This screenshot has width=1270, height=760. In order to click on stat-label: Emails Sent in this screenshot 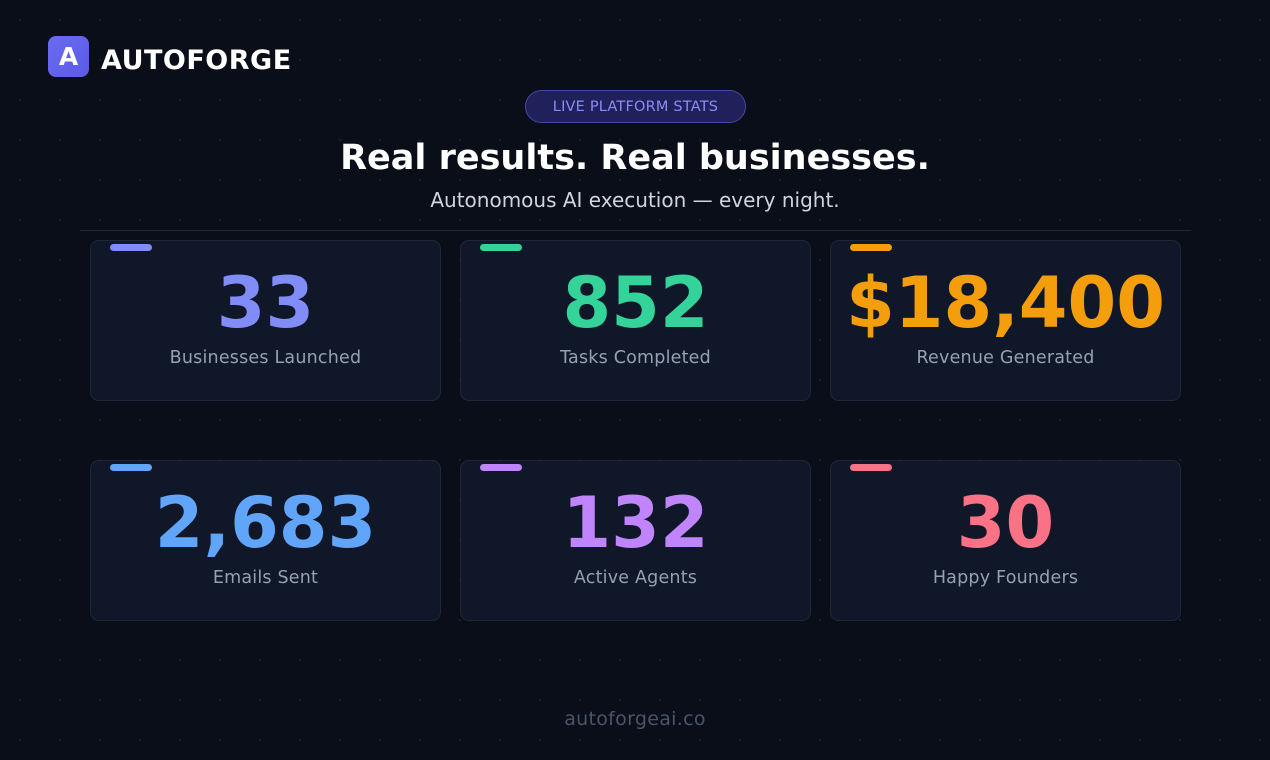, I will do `click(265, 578)`.